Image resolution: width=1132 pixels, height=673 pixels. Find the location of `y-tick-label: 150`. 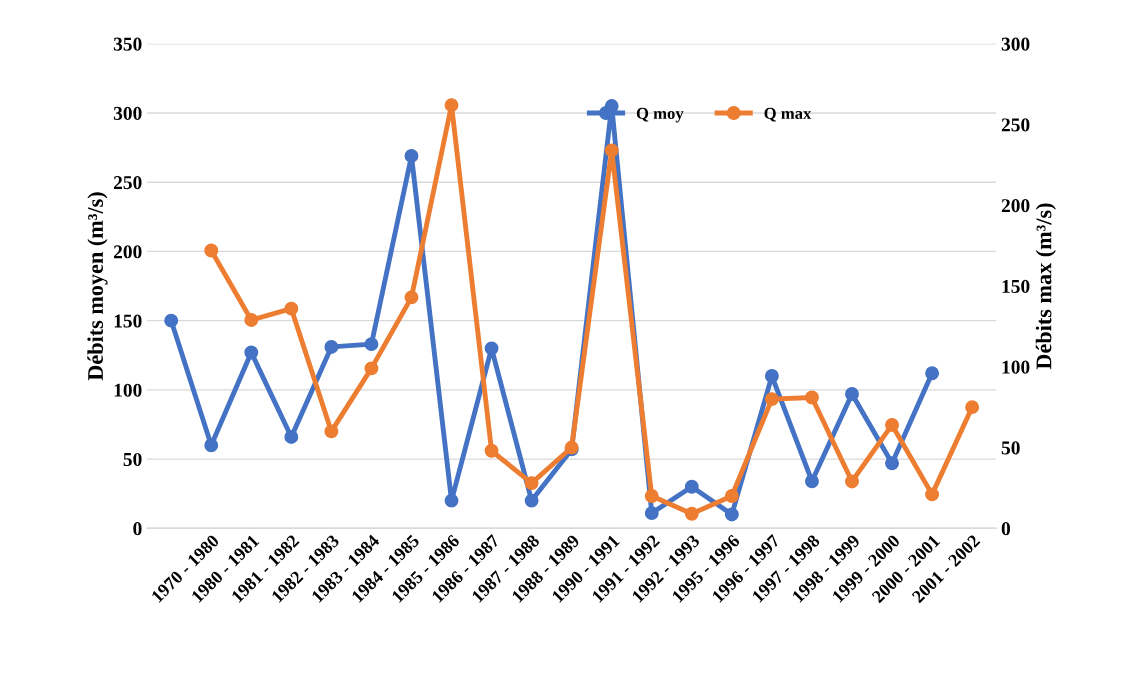

y-tick-label: 150 is located at coordinates (128, 321).